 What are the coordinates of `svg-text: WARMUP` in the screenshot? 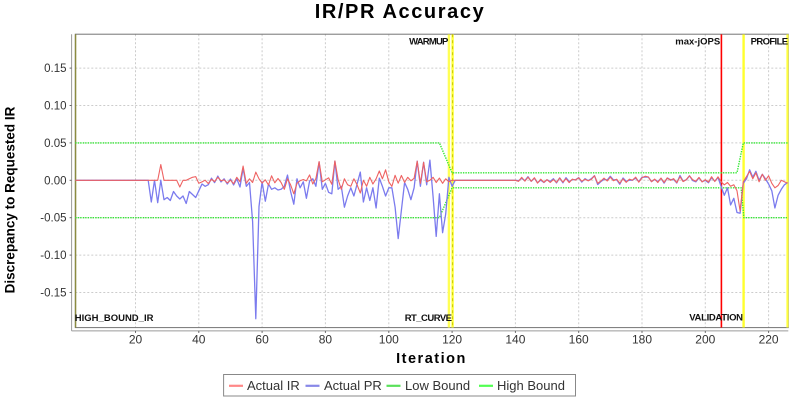 It's located at (429, 42).